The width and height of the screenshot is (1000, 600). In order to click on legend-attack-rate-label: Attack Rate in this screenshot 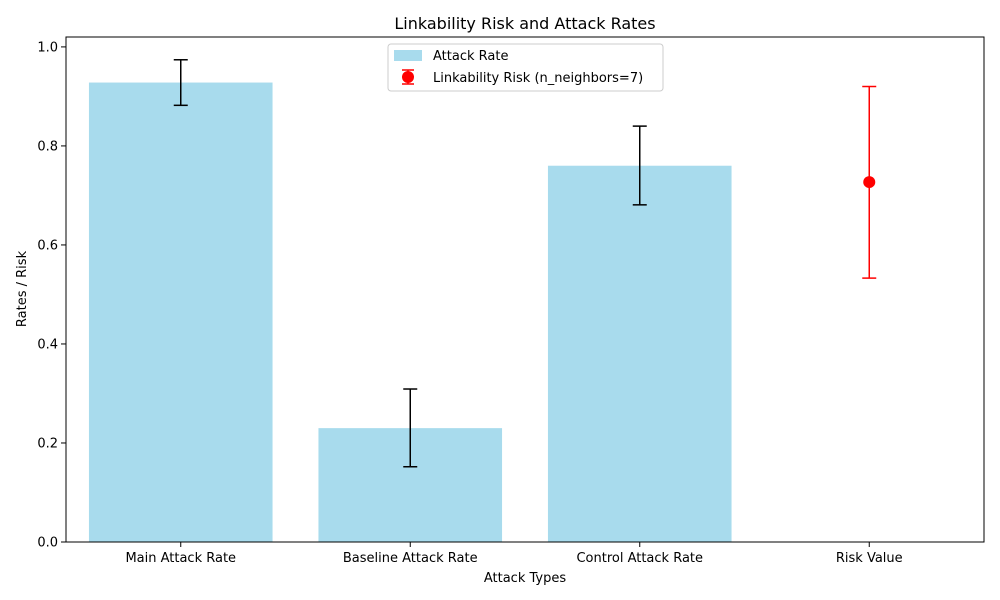, I will do `click(470, 56)`.